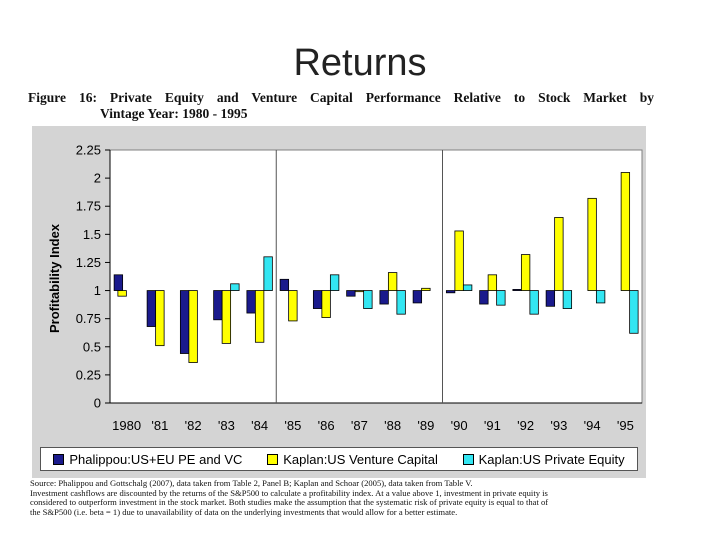 The image size is (720, 540). What do you see at coordinates (156, 459) in the screenshot?
I see `legend-label-phalippou: Phalippou:US+EU PE and VC` at bounding box center [156, 459].